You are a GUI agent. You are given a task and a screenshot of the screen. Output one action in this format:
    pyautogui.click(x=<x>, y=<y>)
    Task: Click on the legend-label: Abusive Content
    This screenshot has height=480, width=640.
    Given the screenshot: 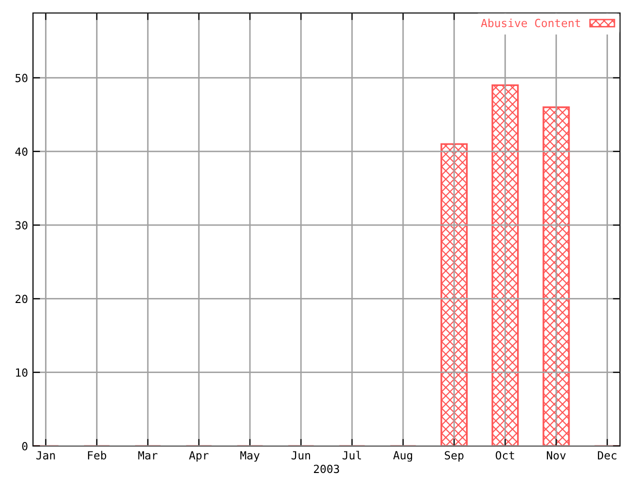 What is the action you would take?
    pyautogui.click(x=530, y=23)
    